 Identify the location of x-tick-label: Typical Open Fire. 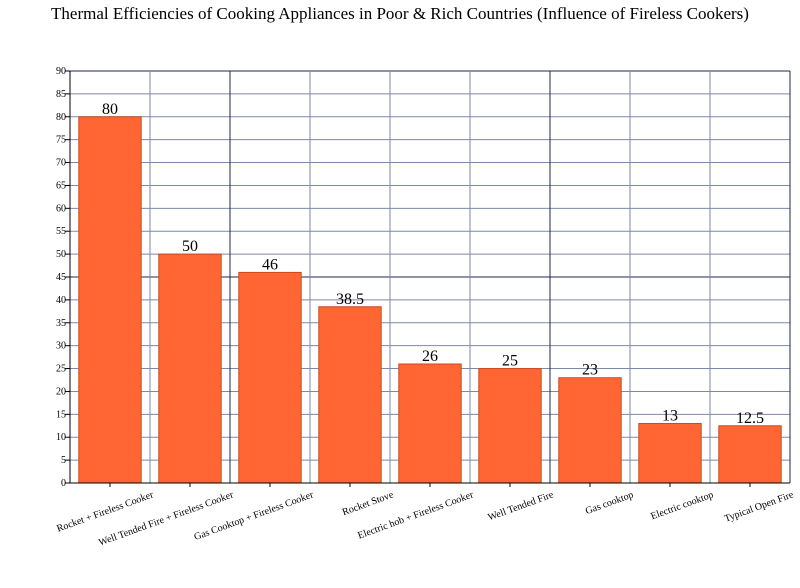
(759, 506).